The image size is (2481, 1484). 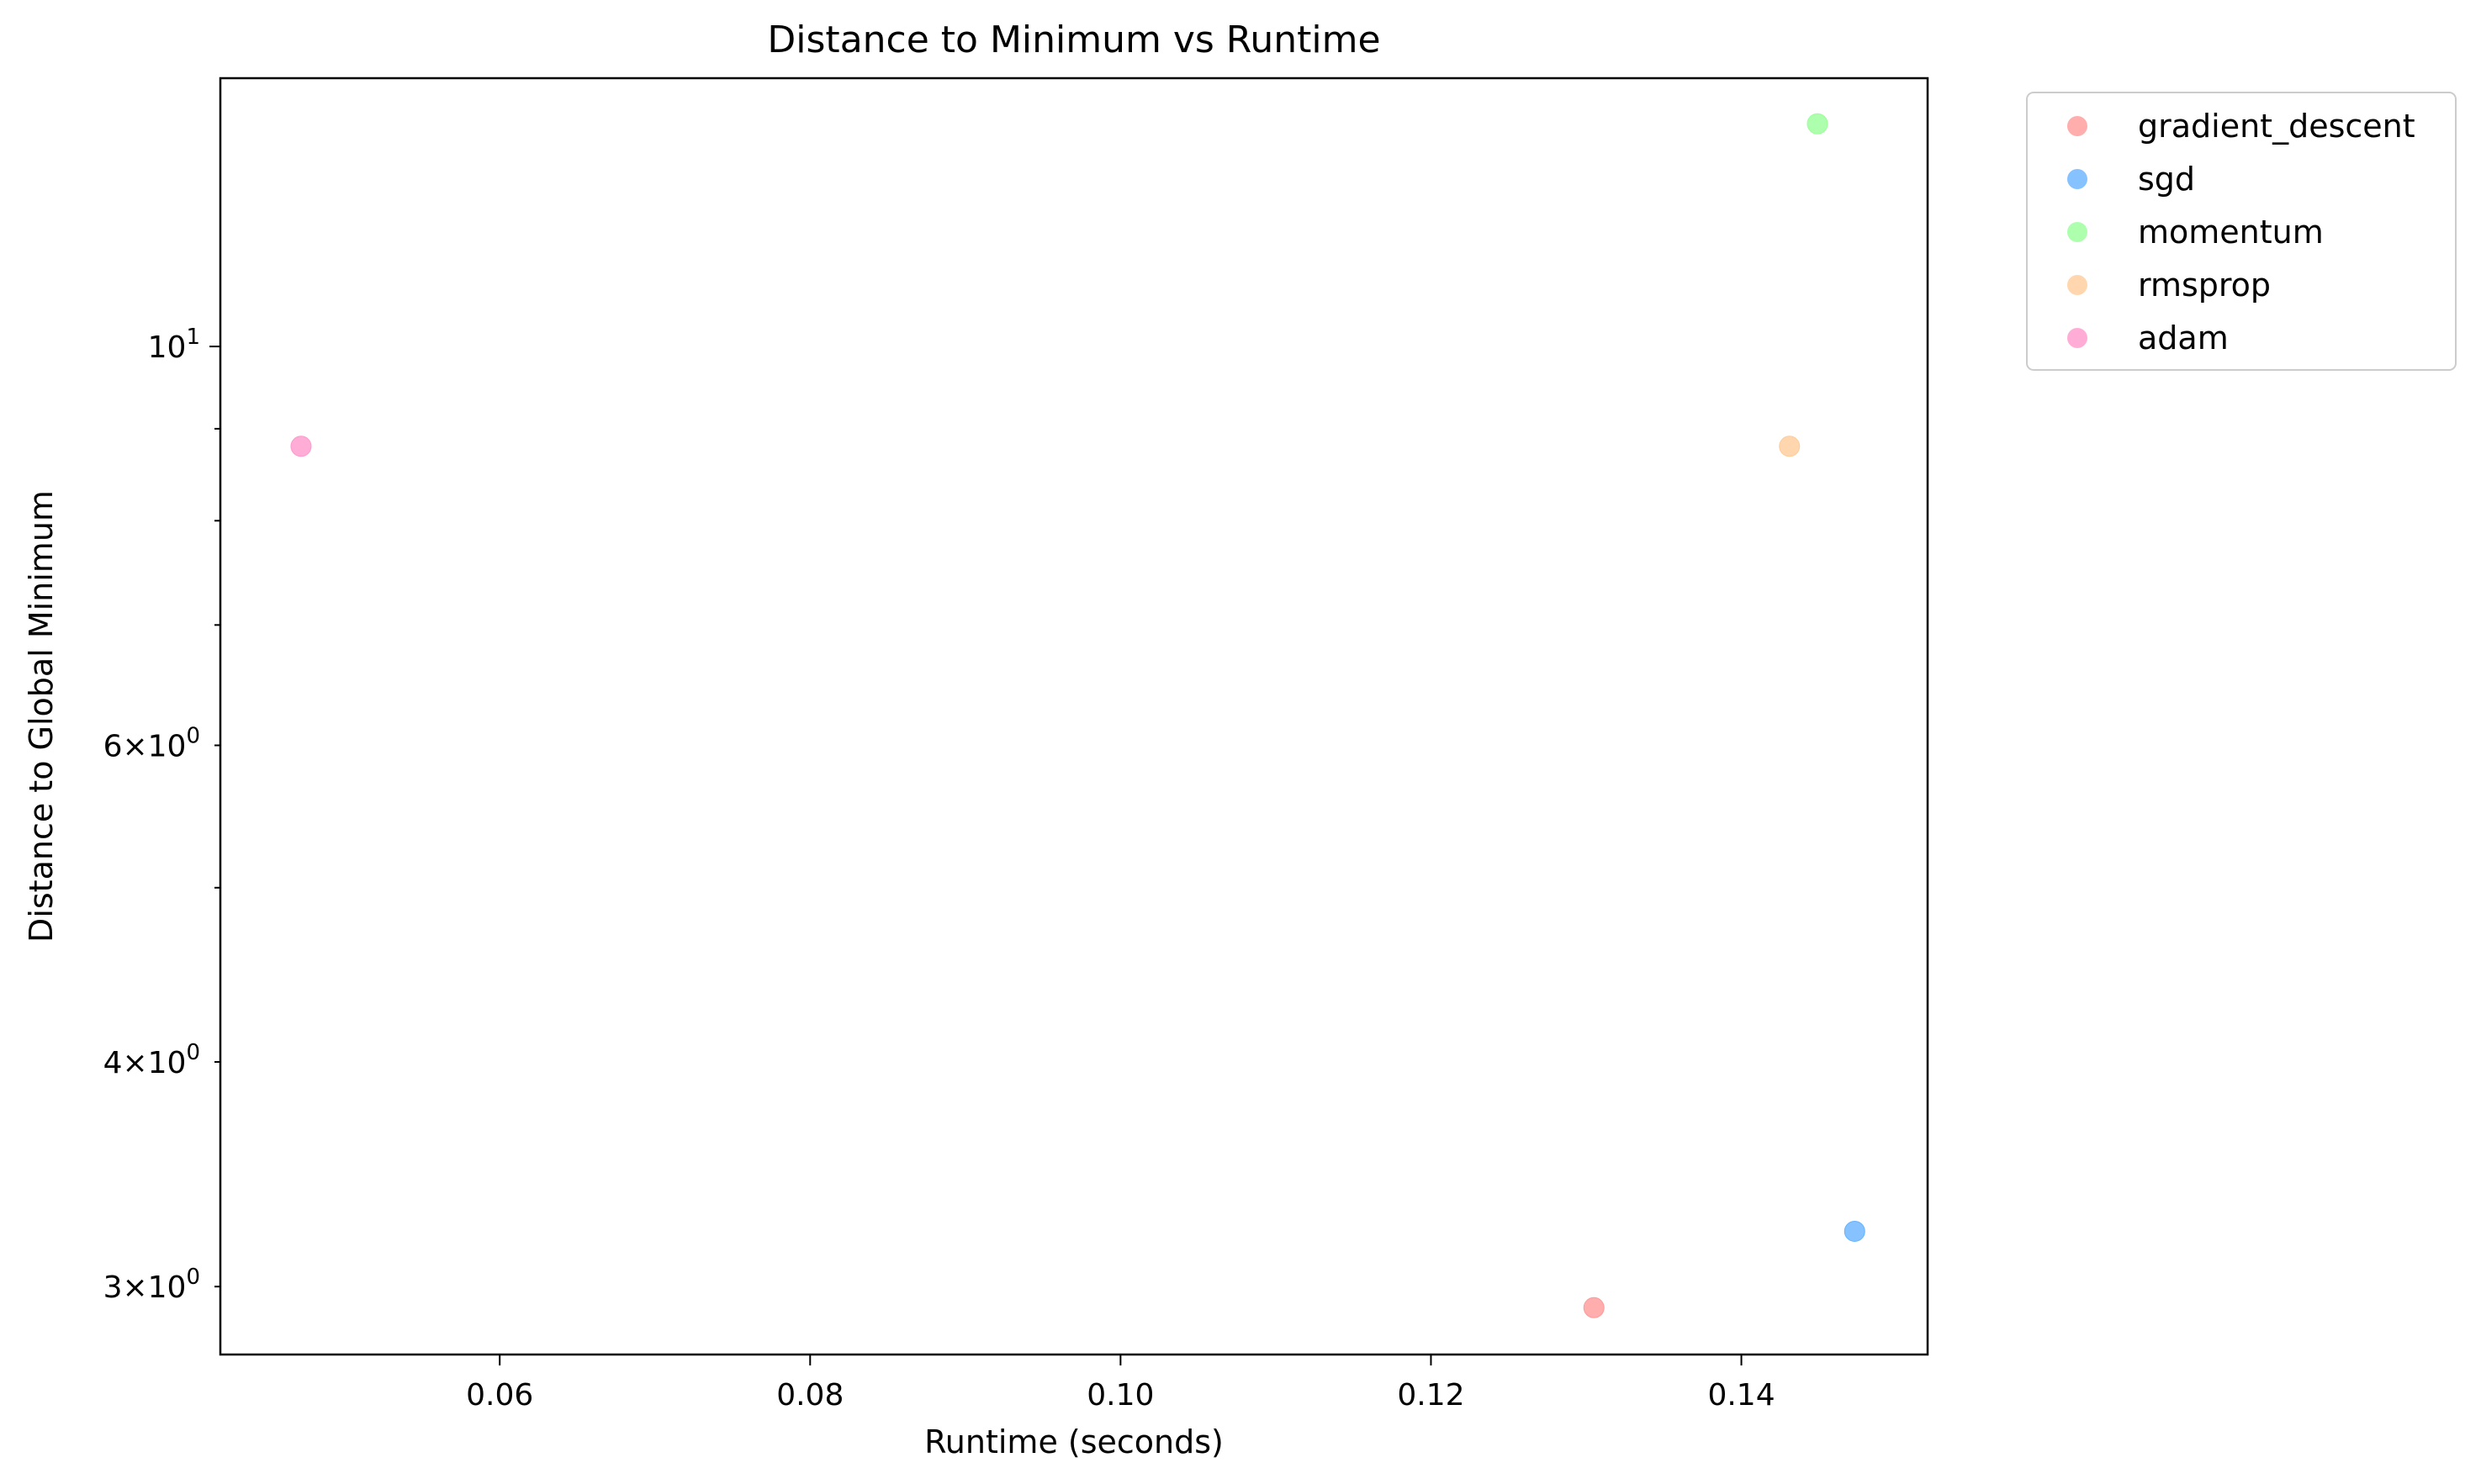 I want to click on legend-label: sgd, so click(x=2166, y=179).